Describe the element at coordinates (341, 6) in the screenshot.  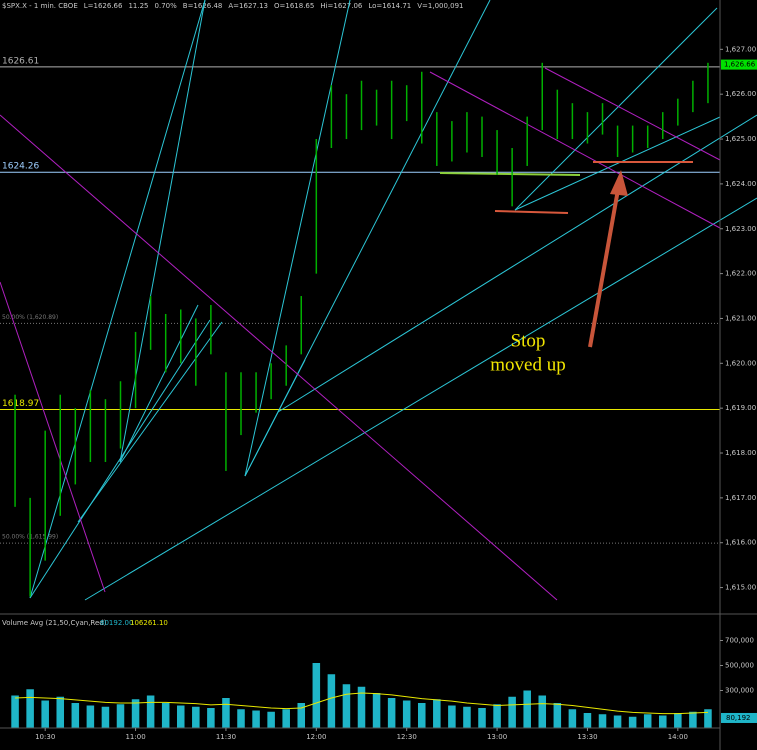
I see `header-field: Hi=1627.06` at that location.